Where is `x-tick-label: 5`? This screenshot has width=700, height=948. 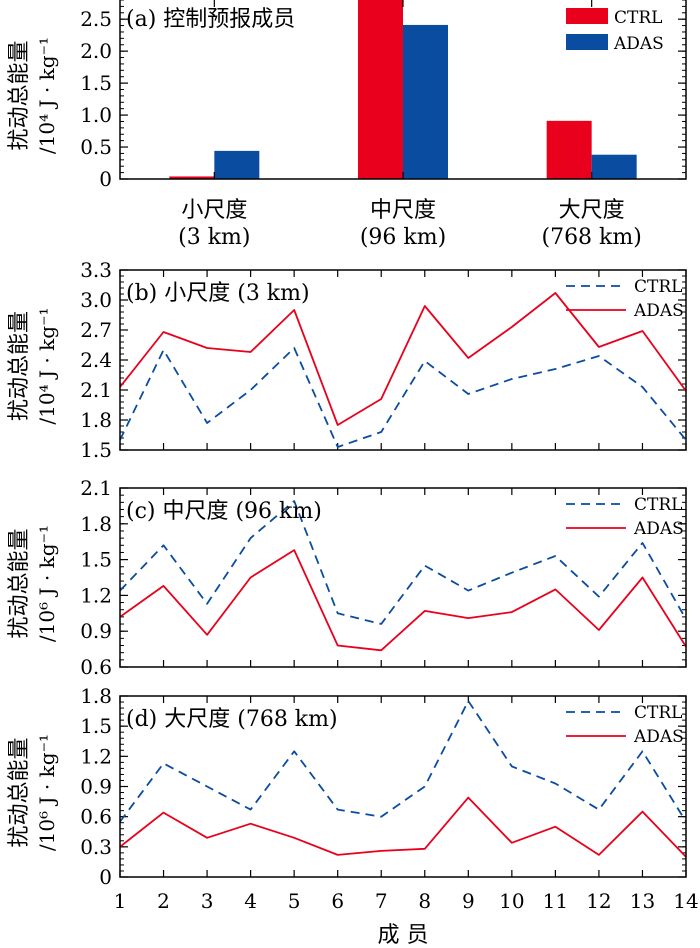
x-tick-label: 5 is located at coordinates (294, 901).